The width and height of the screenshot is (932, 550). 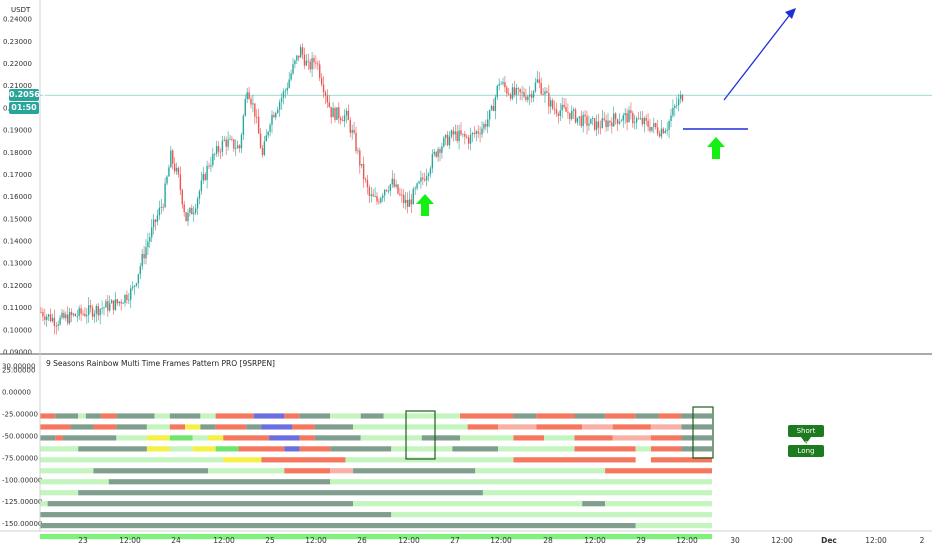 I want to click on time-tick-label: 12:00, so click(x=501, y=540).